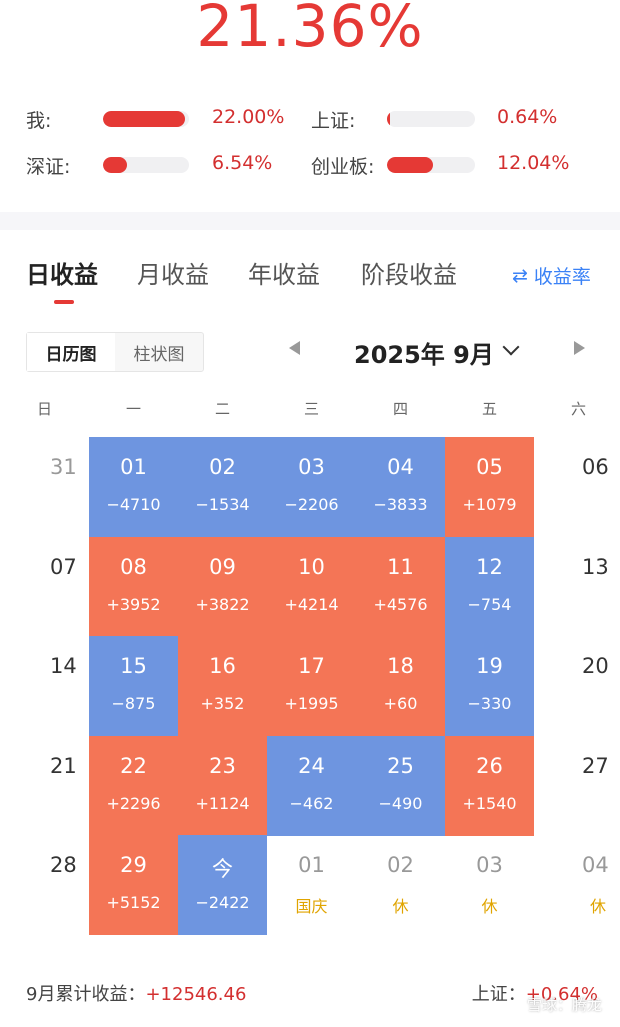 The height and width of the screenshot is (1027, 620). I want to click on weekday-label: 五, so click(489, 409).